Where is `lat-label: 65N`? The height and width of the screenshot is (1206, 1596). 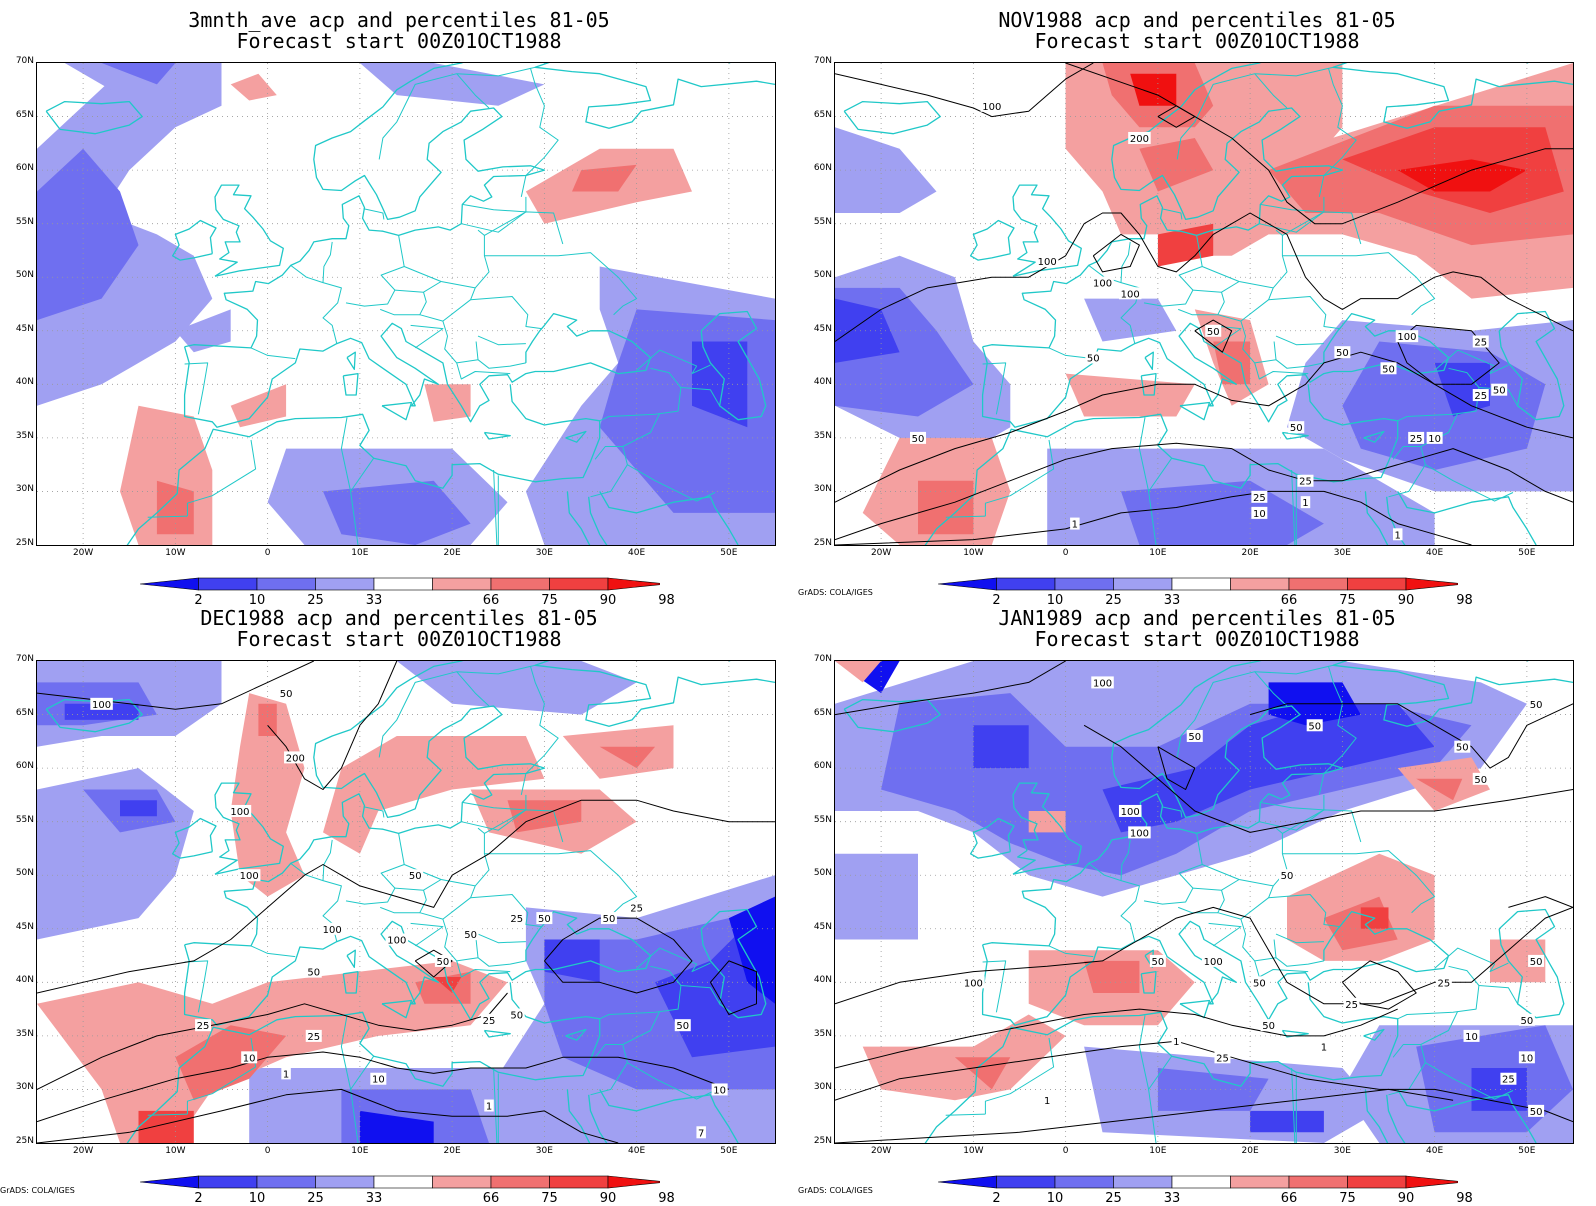
lat-label: 65N is located at coordinates (822, 114).